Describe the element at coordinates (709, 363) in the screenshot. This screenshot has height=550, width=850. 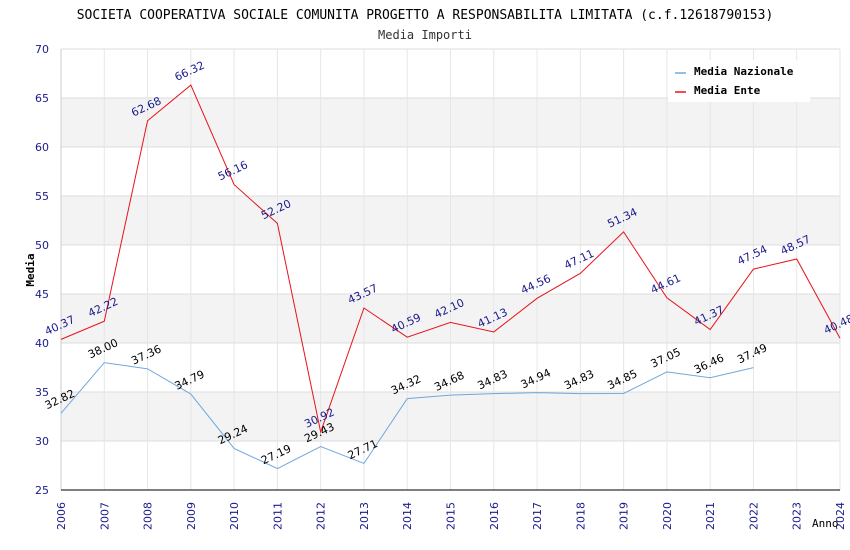
I see `data-label-media-nazionale: 36.46` at that location.